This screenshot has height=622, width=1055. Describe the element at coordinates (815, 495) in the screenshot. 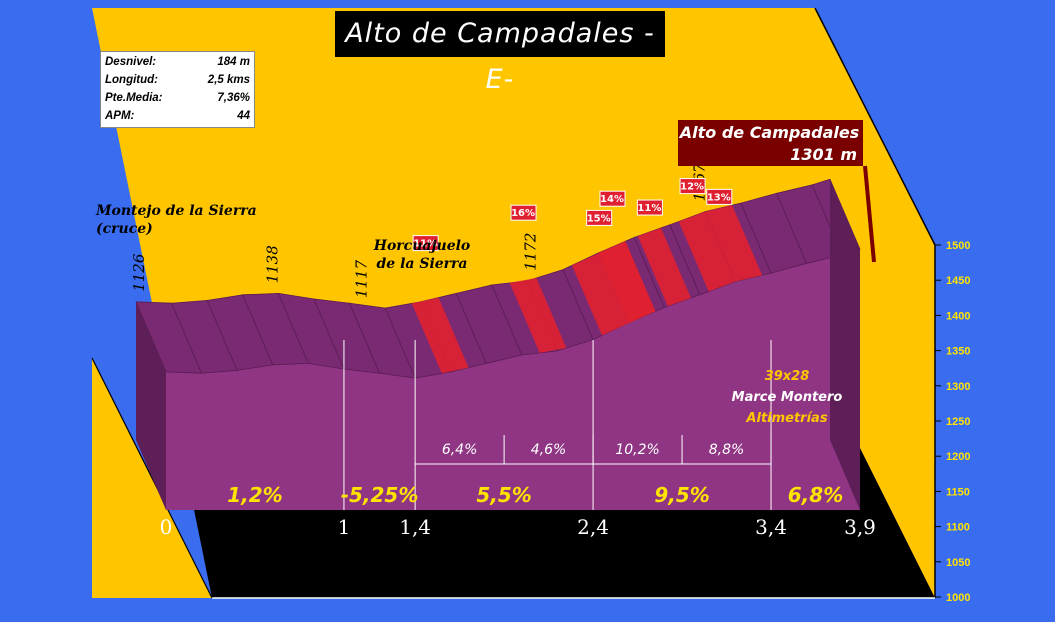

I see `segment-grade-label: 6,8%` at that location.